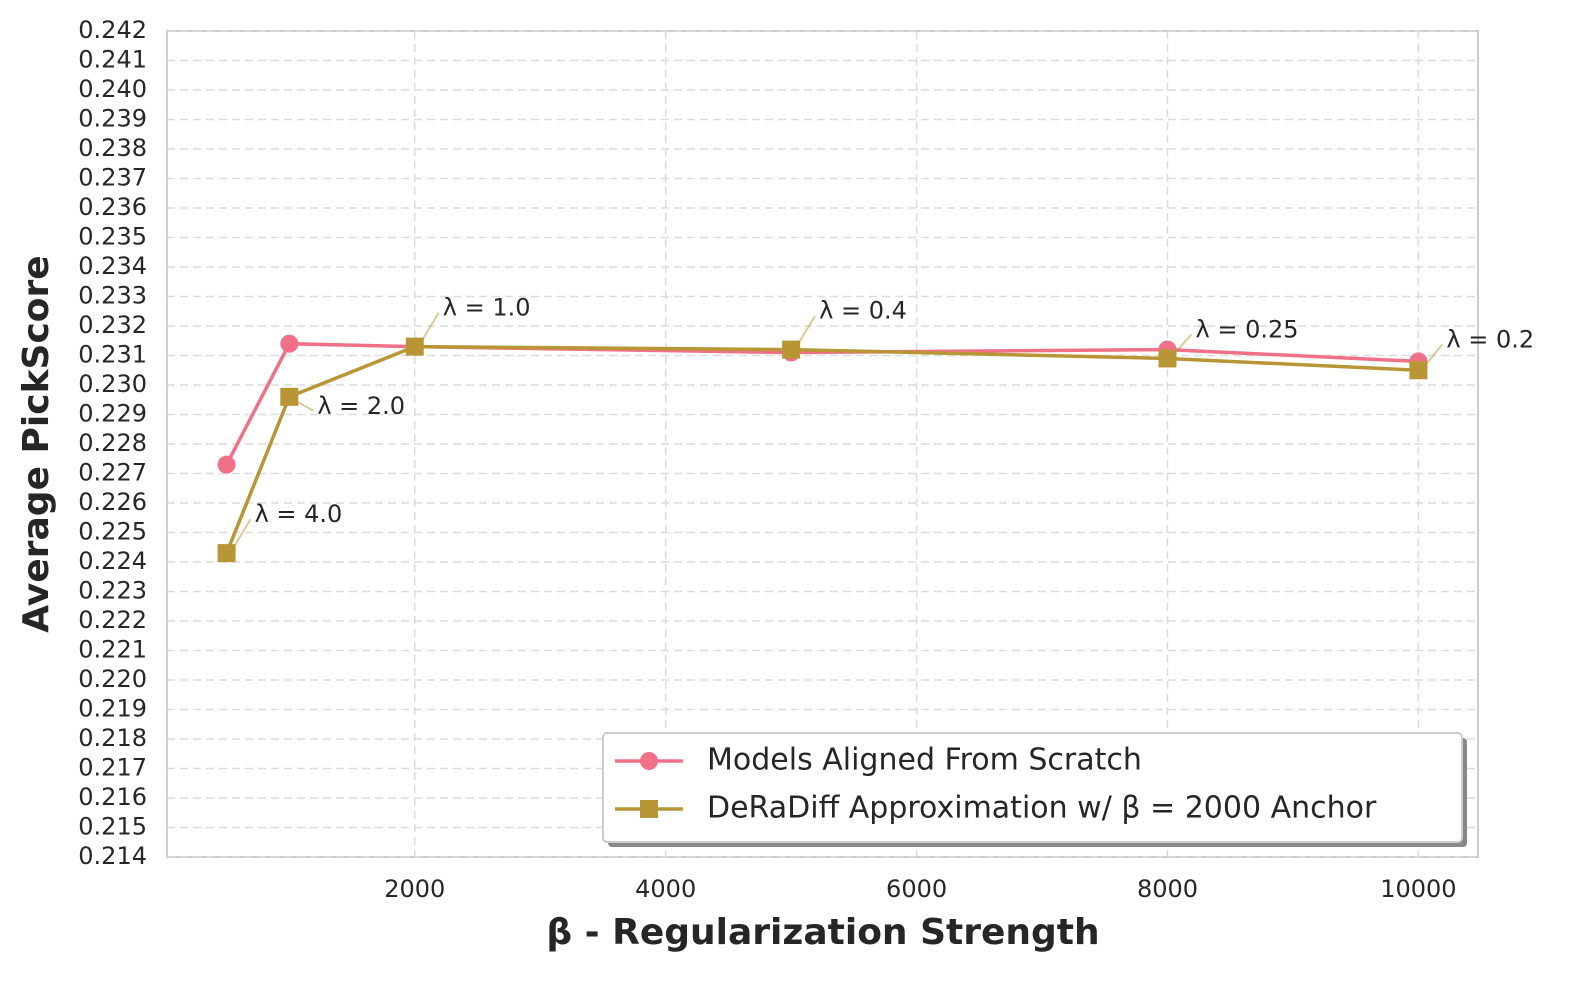  What do you see at coordinates (112, 738) in the screenshot?
I see `y-tick-label: 0.218` at bounding box center [112, 738].